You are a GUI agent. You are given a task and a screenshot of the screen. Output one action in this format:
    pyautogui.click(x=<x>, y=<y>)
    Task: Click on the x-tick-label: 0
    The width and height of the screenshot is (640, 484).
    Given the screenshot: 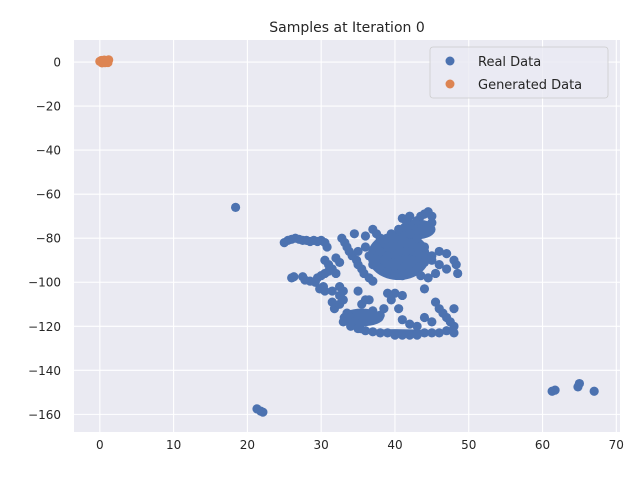 What is the action you would take?
    pyautogui.click(x=100, y=445)
    